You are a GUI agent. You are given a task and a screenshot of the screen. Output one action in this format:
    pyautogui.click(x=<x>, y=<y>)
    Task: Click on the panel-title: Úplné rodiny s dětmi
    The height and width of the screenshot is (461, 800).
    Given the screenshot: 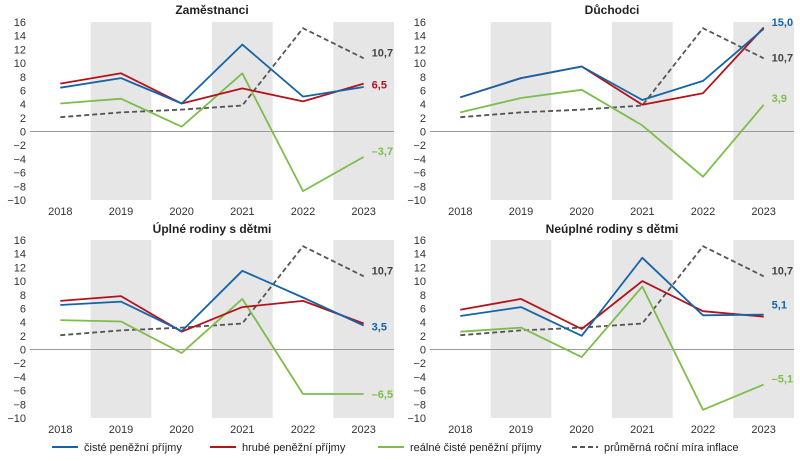 What is the action you would take?
    pyautogui.click(x=212, y=228)
    